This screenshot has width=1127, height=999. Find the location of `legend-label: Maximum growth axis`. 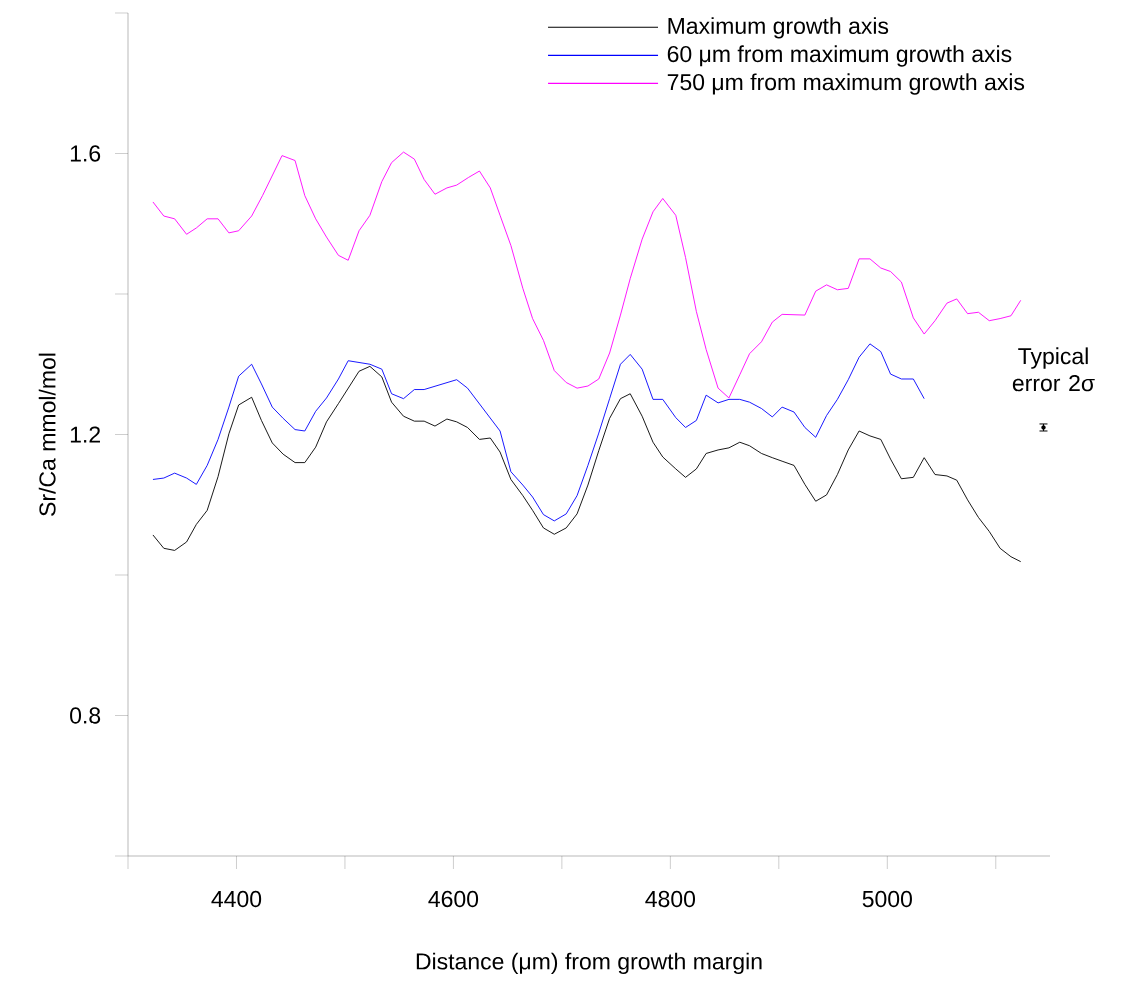

legend-label: Maximum growth axis is located at coordinates (778, 28).